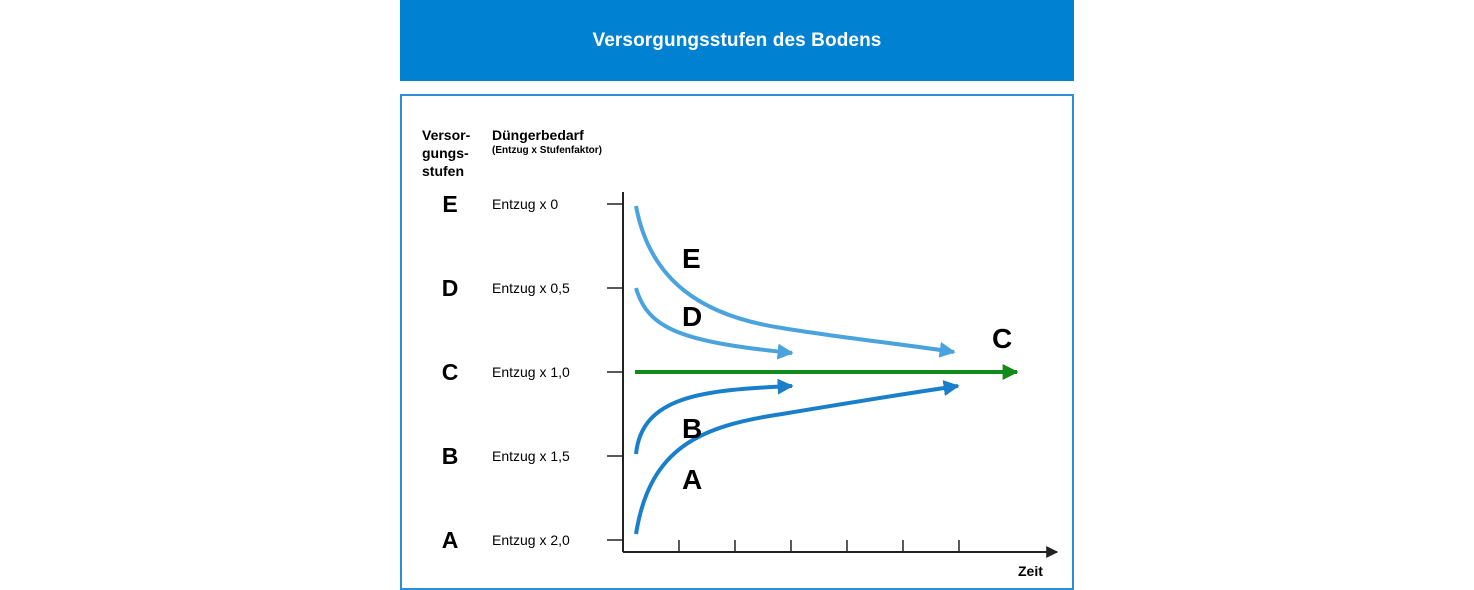 The width and height of the screenshot is (1474, 590). What do you see at coordinates (531, 540) in the screenshot?
I see `level-factor-a: Entzug x 2,0` at bounding box center [531, 540].